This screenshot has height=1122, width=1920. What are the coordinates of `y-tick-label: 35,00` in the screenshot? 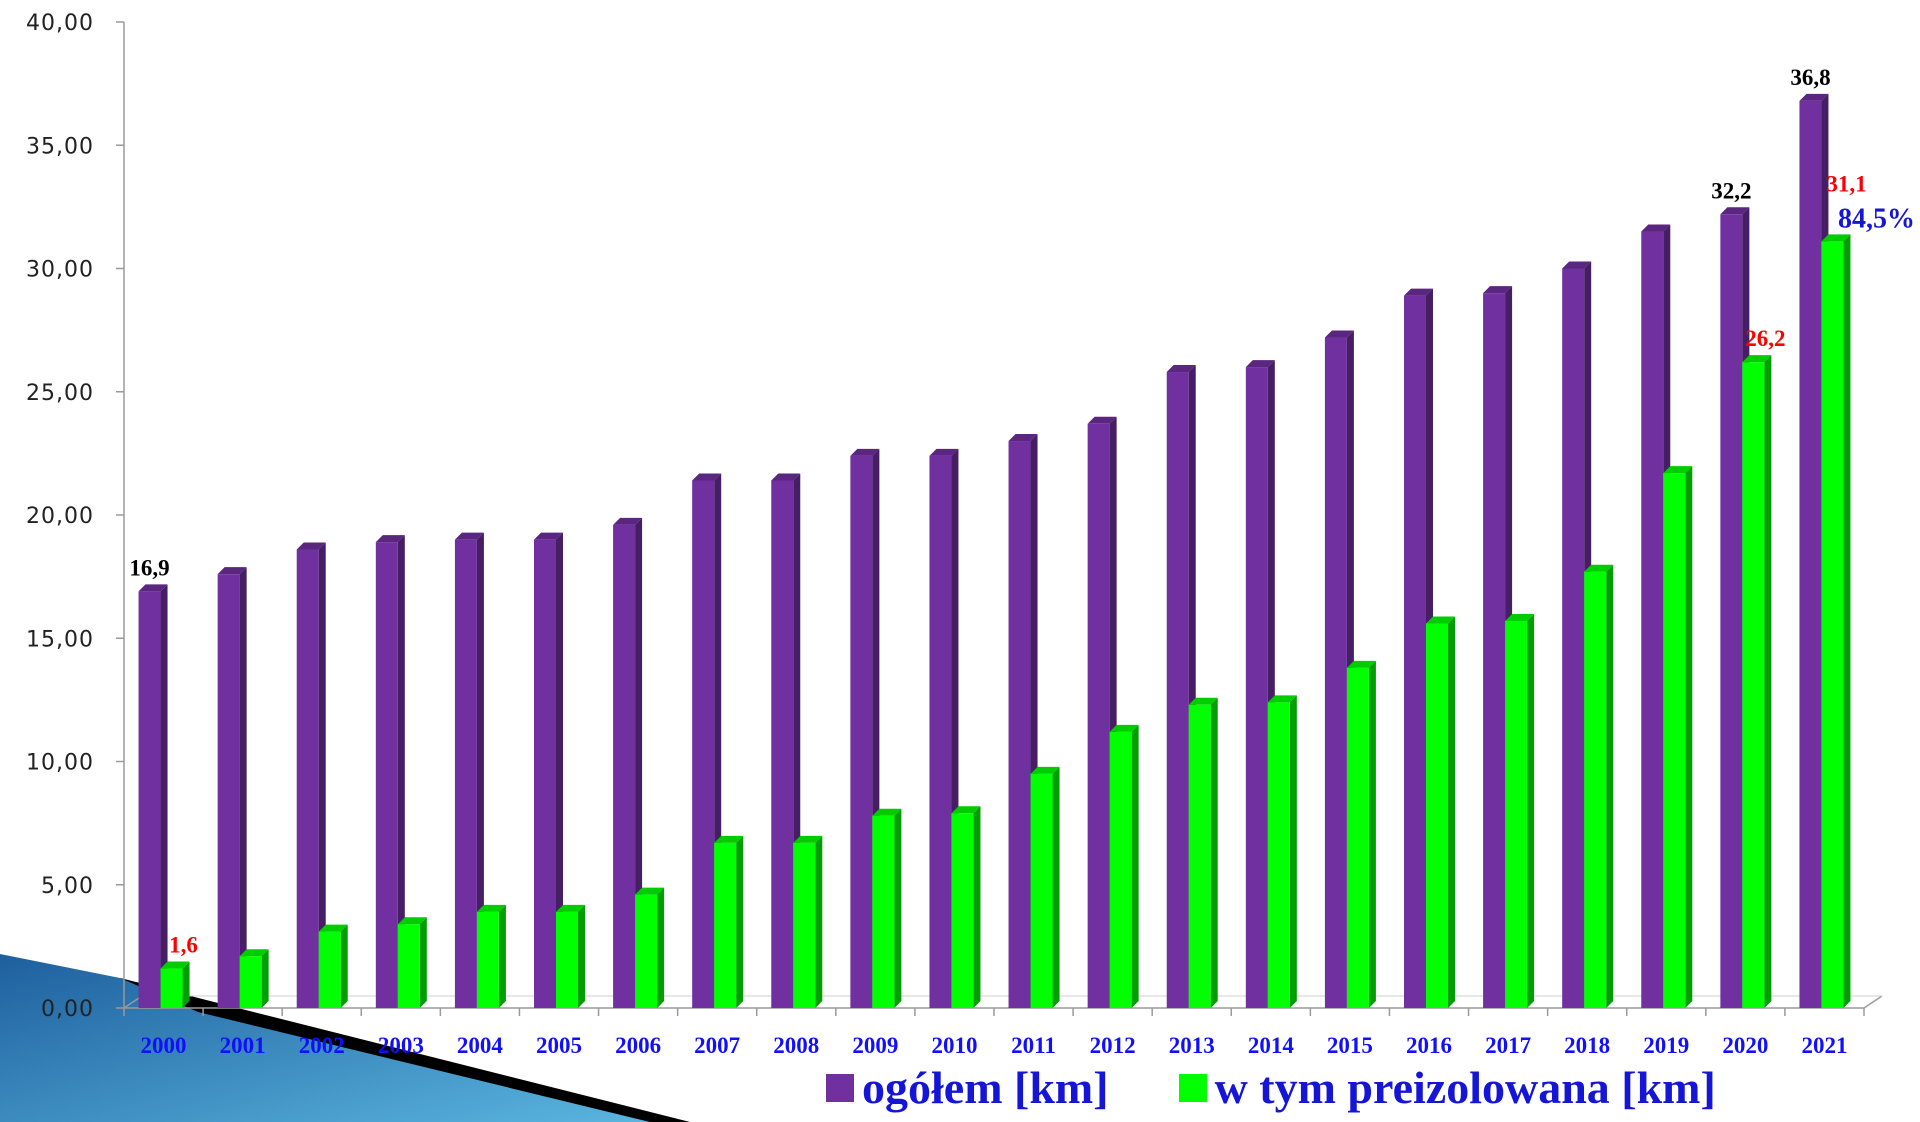 It's located at (60, 146).